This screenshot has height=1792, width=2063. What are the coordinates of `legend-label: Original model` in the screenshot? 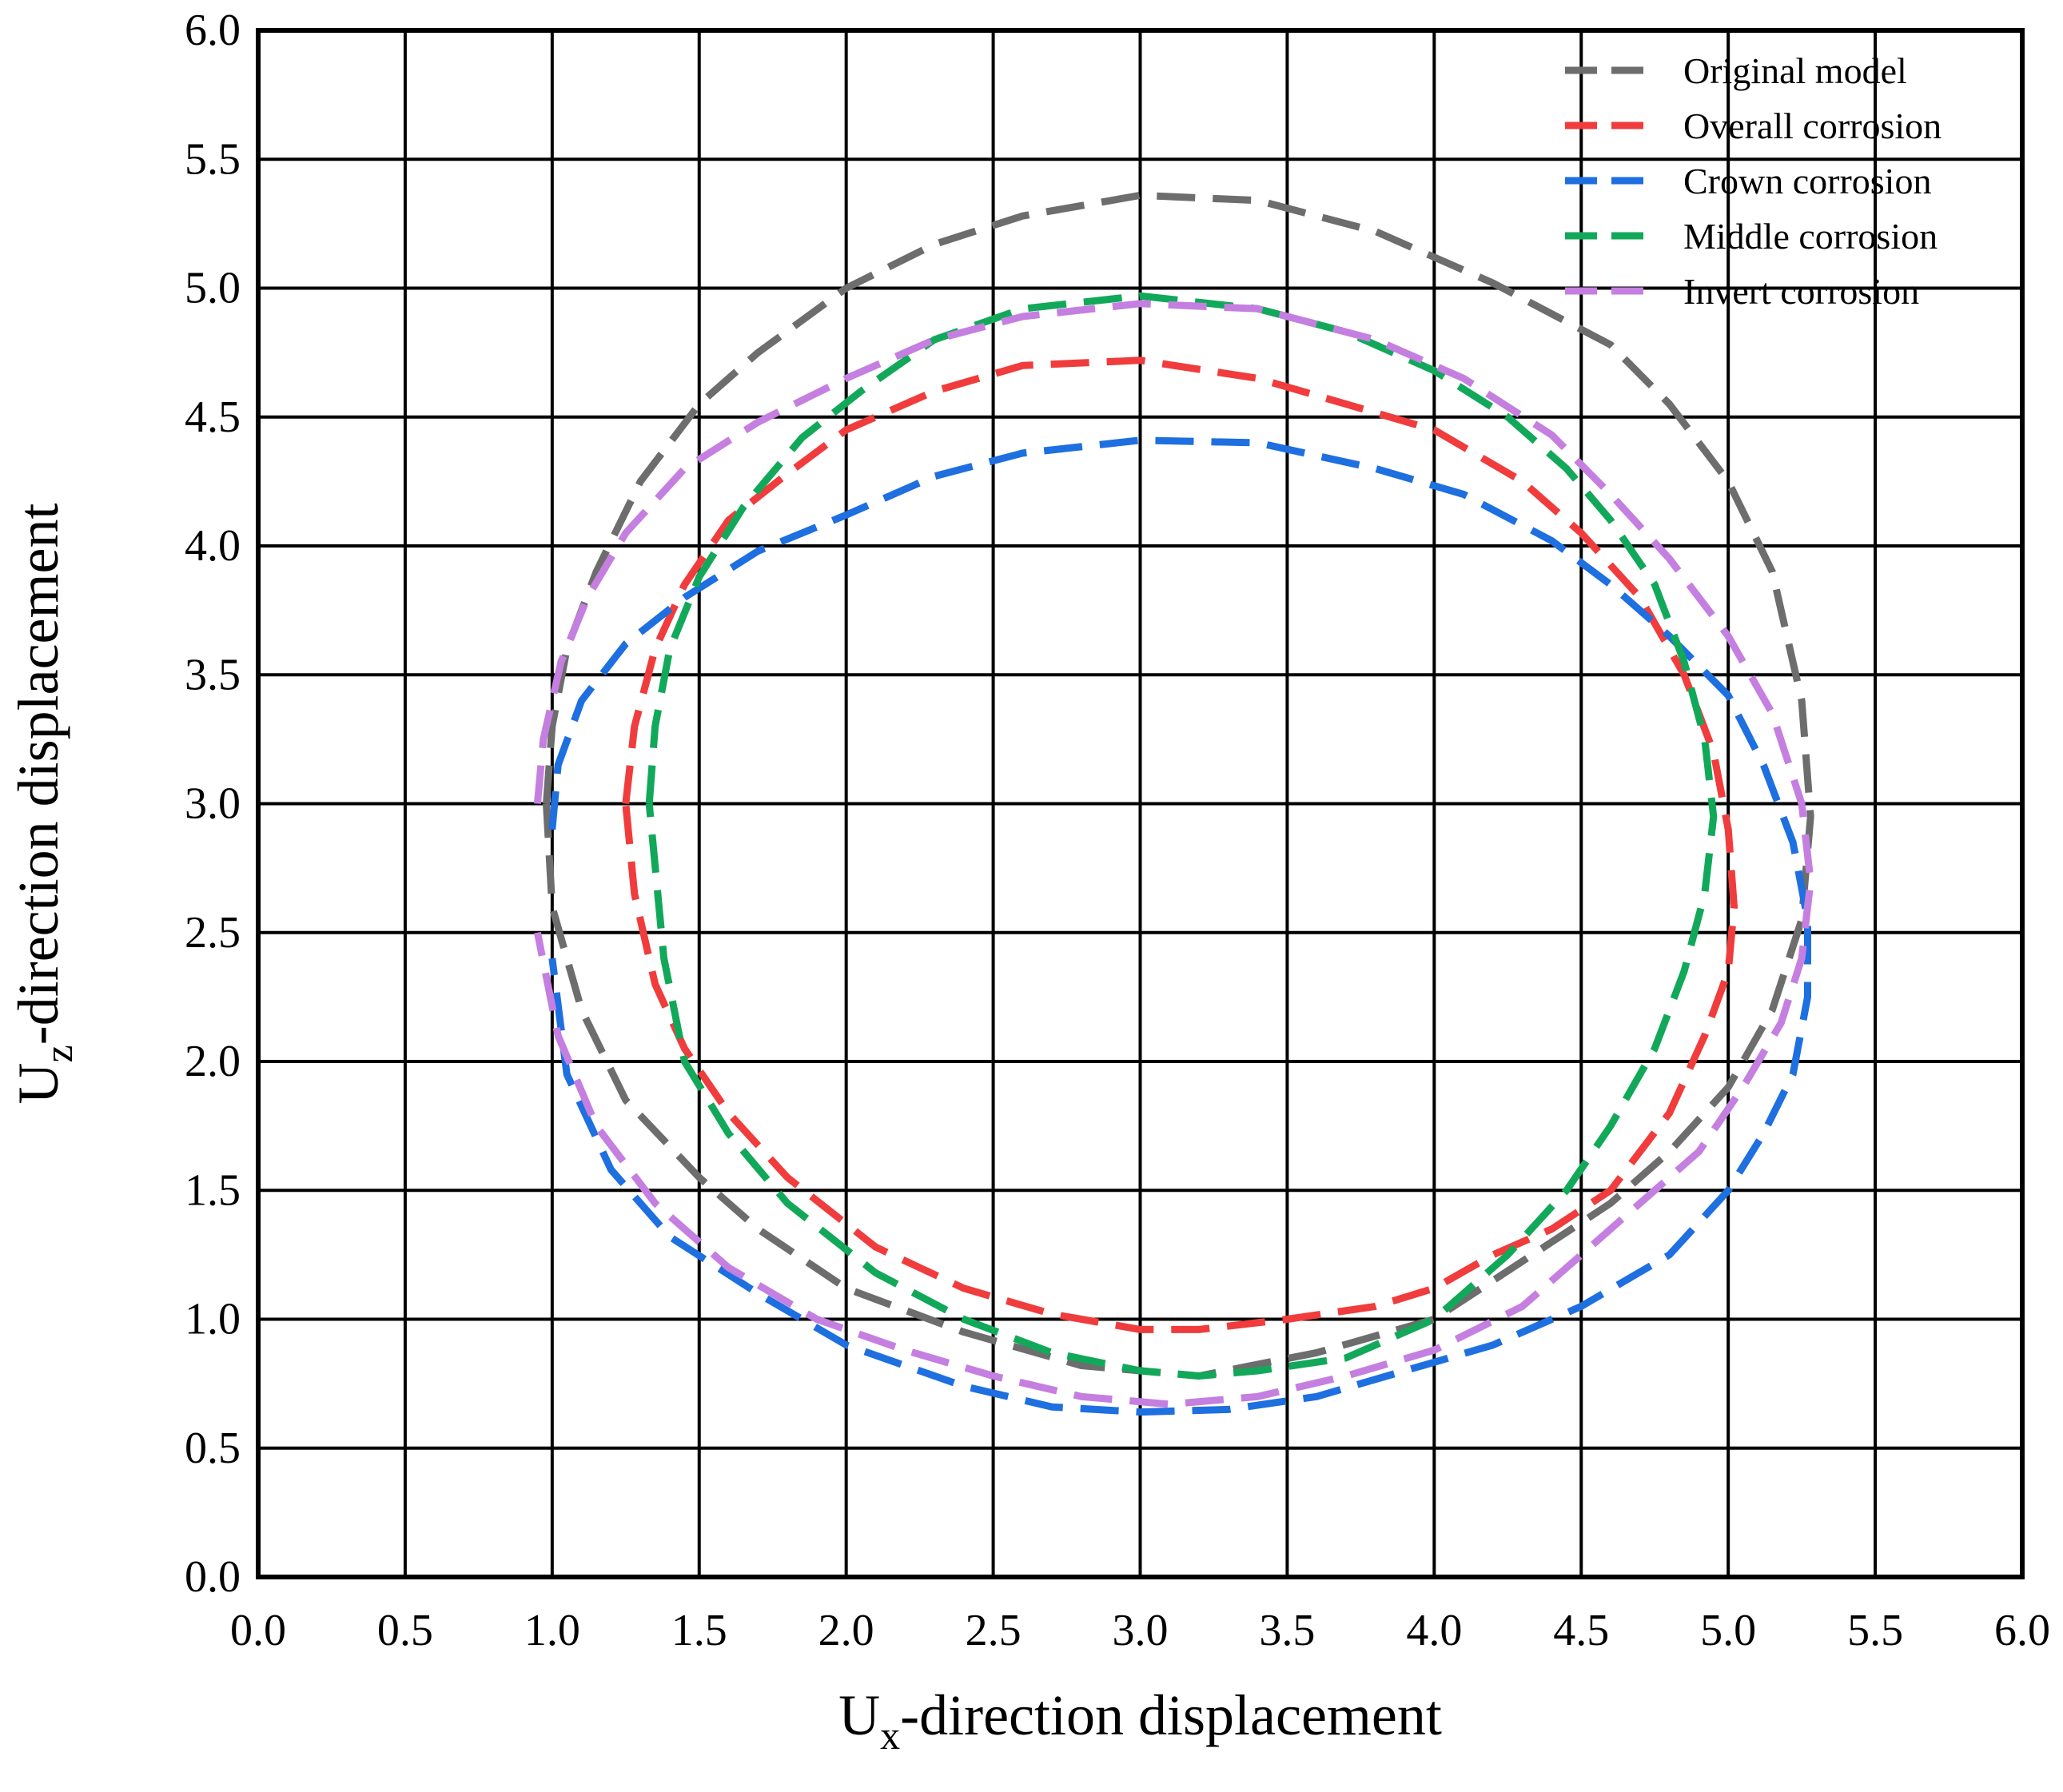 It's located at (1795, 70).